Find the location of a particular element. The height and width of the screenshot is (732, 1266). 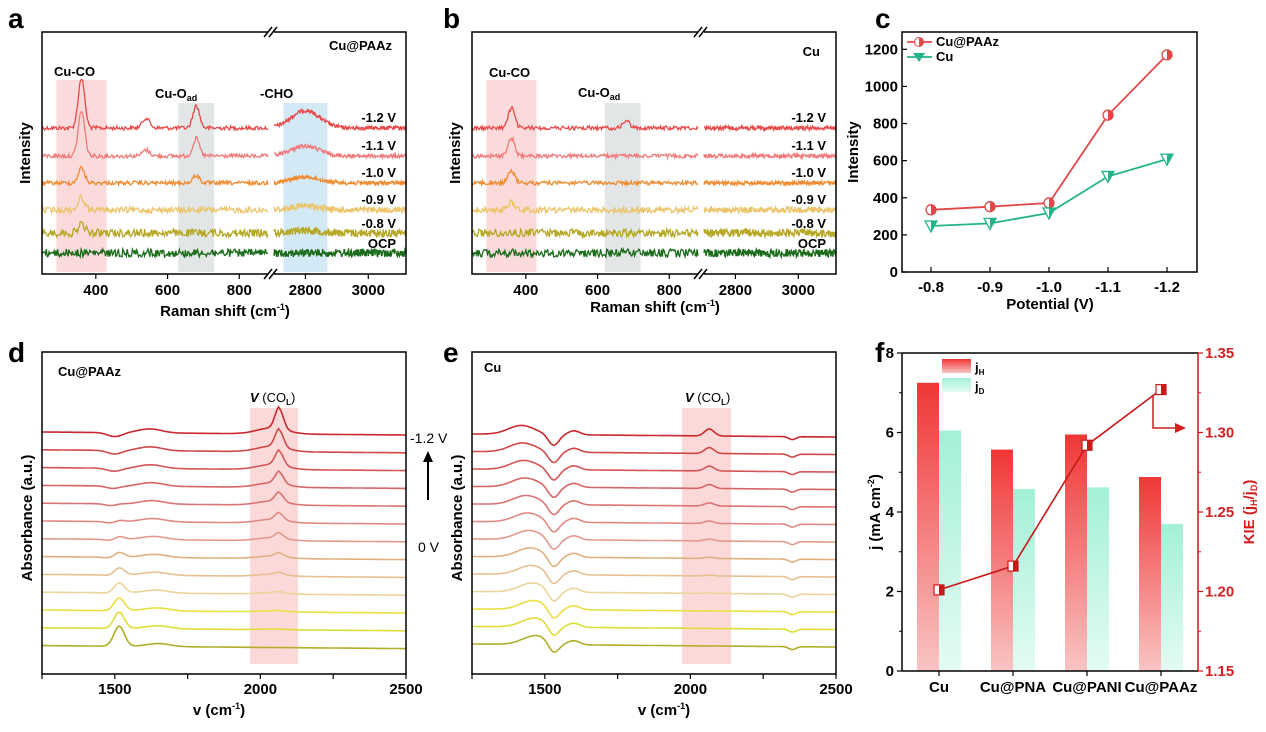

potential-bottom-label: 0 V is located at coordinates (429, 547).